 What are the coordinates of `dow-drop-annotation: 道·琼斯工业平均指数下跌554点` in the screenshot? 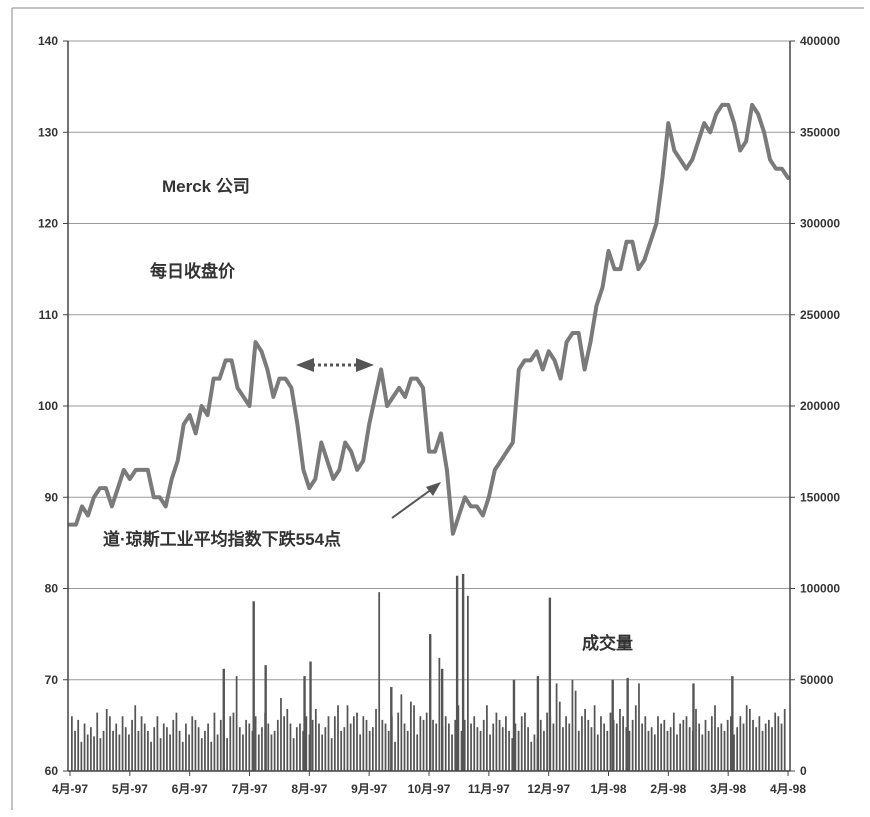 It's located at (222, 539).